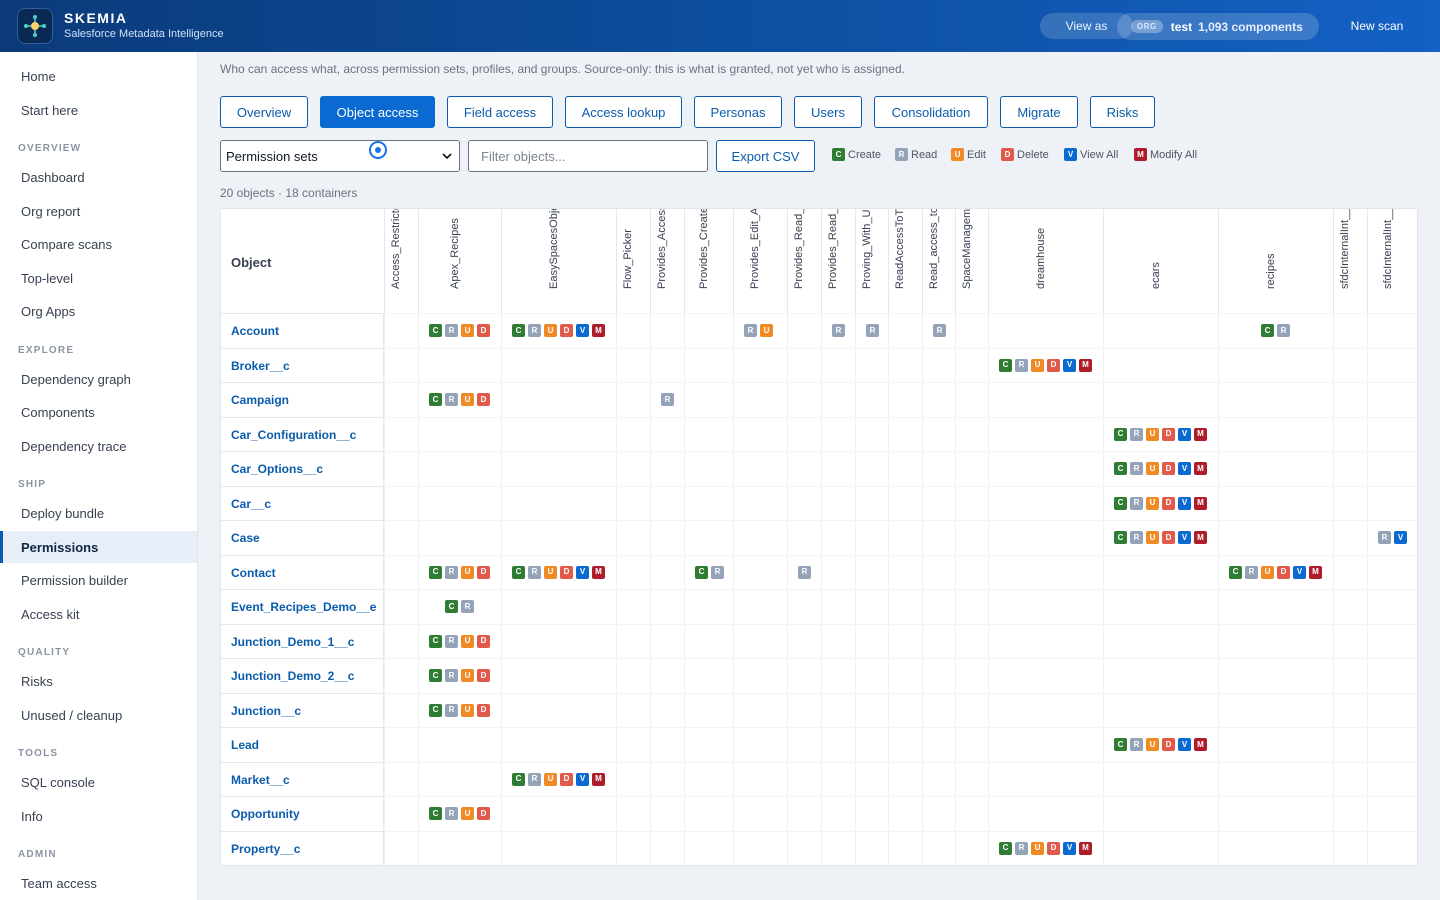 The width and height of the screenshot is (1440, 900). Describe the element at coordinates (32, 816) in the screenshot. I see `sidebar-item-info: Info` at that location.